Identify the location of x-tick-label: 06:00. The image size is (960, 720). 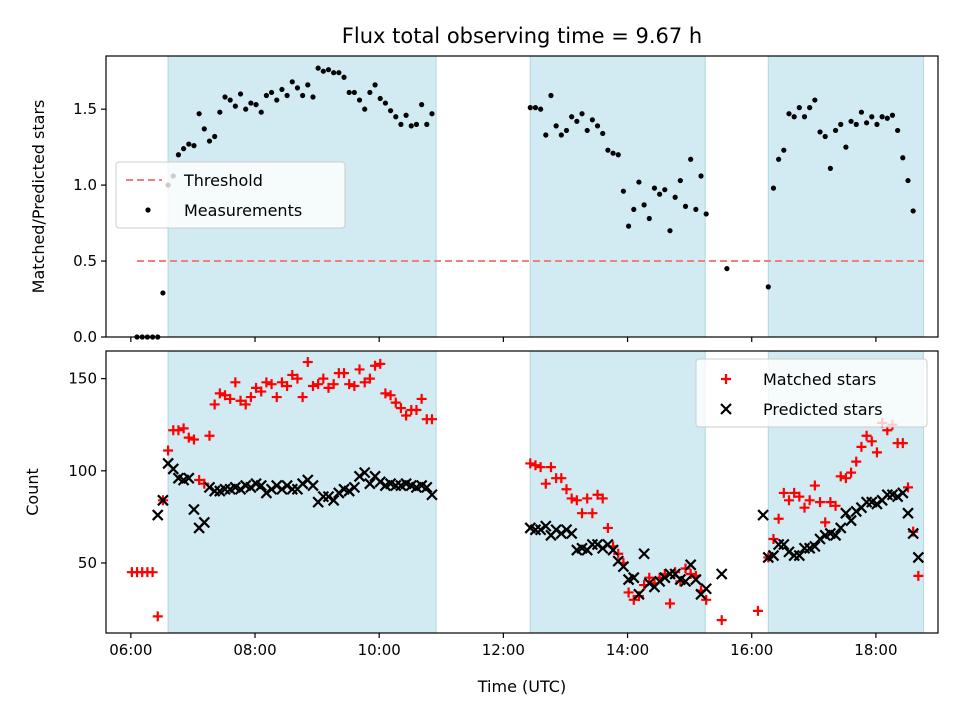
(130, 650).